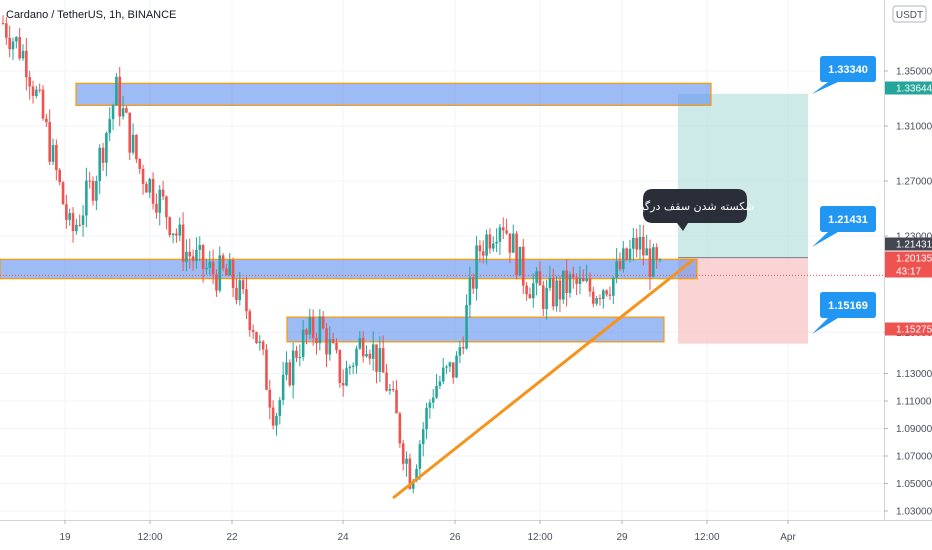  I want to click on callout-stop-shape, so click(844, 313).